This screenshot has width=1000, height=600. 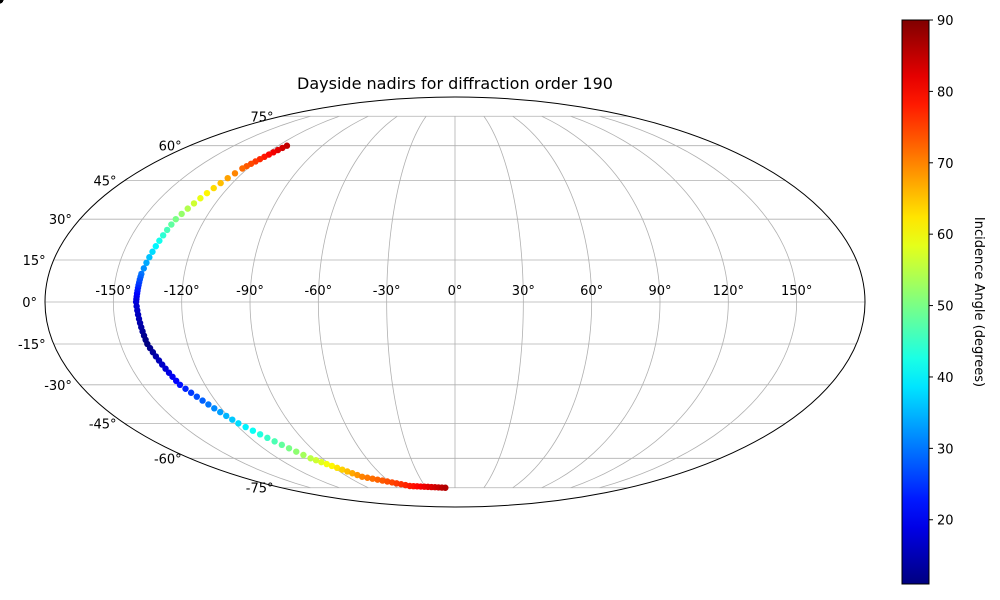 What do you see at coordinates (978, 302) in the screenshot?
I see `colorbar-label: Incidence Angle (degrees)` at bounding box center [978, 302].